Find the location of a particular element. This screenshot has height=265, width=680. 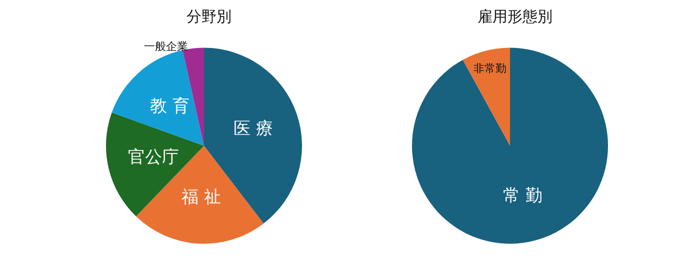

slice-label: 一般企業 is located at coordinates (166, 46).